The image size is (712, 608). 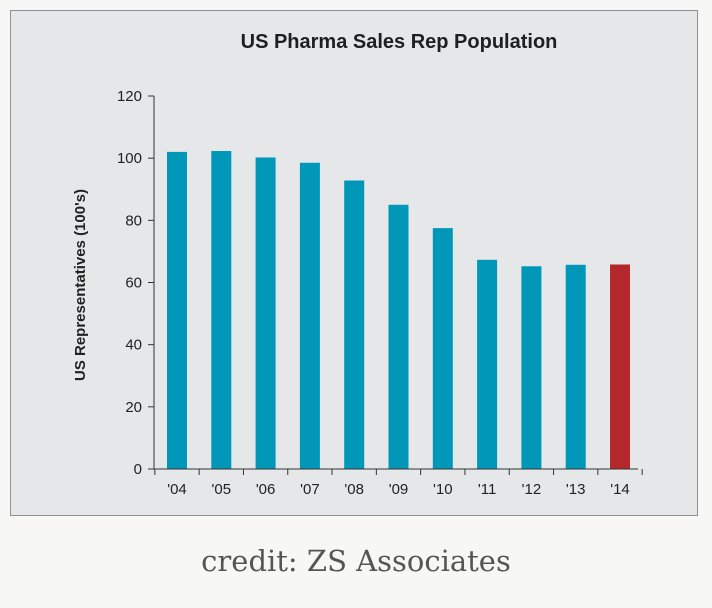 What do you see at coordinates (399, 42) in the screenshot?
I see `chart-title: US Pharma Sales Rep Population` at bounding box center [399, 42].